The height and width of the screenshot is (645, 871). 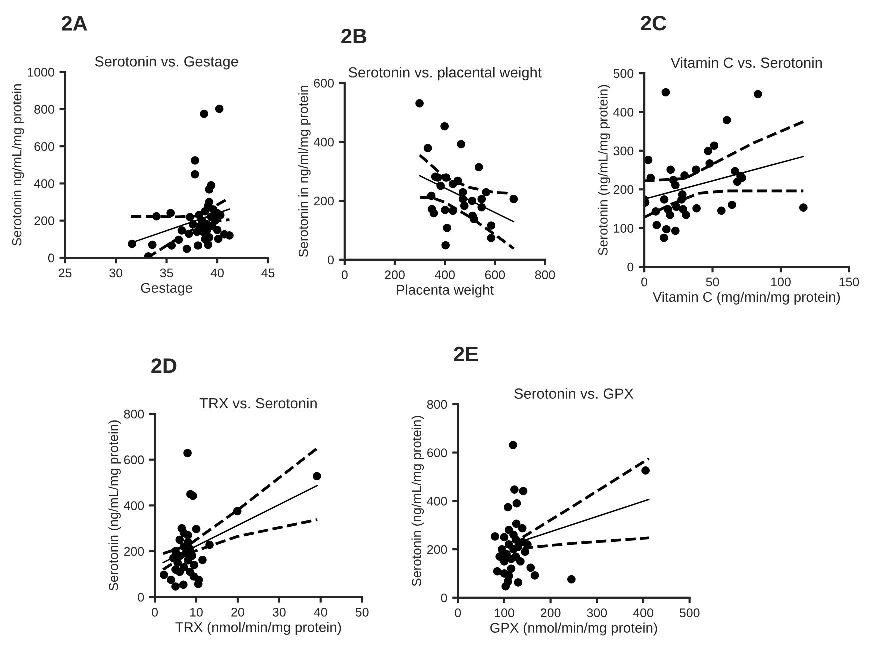 I want to click on x-tick-label: 10, so click(x=196, y=612).